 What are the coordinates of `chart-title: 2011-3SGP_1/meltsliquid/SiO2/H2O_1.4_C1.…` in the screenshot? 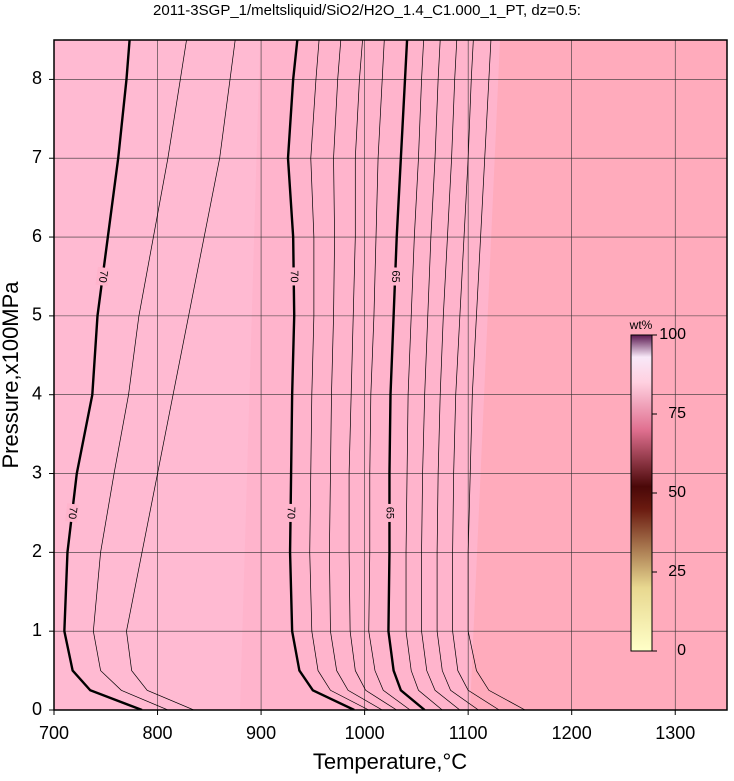 It's located at (367, 10).